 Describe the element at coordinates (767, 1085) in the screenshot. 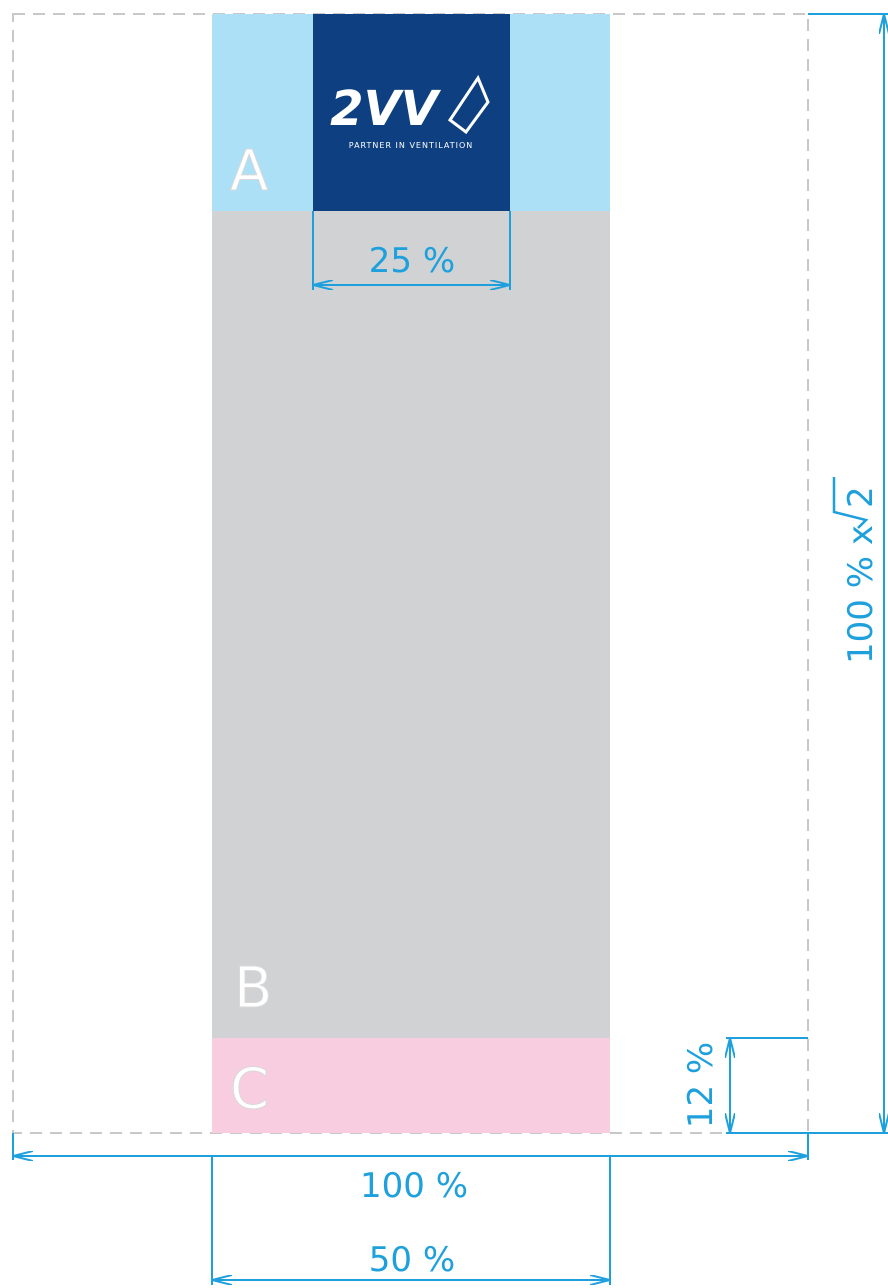

I see `dimension-footer-height` at that location.